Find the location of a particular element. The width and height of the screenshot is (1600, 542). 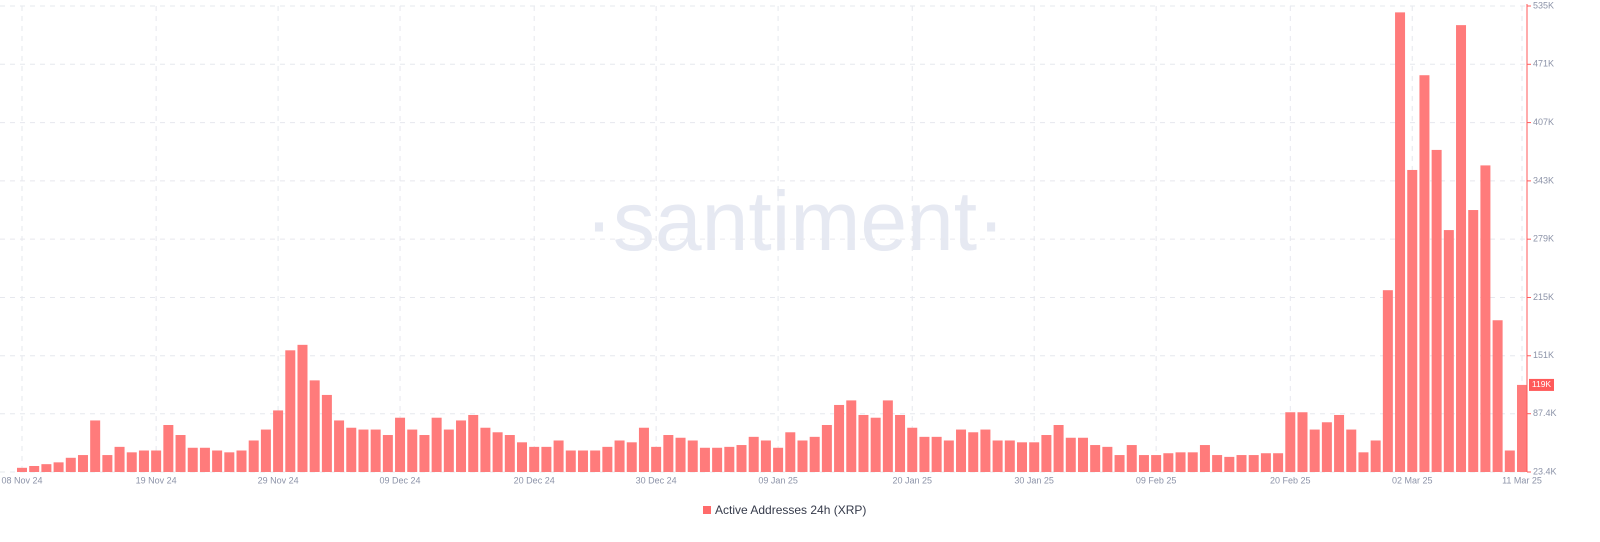

y-tick-label: 279K is located at coordinates (1543, 239).